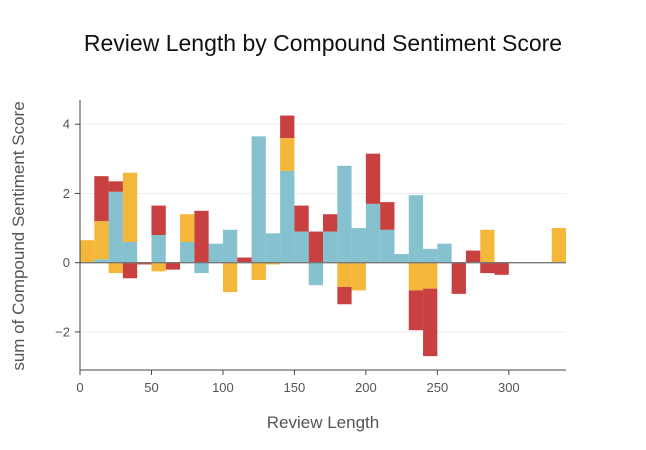  What do you see at coordinates (66, 124) in the screenshot?
I see `y-tick-label-3: 4` at bounding box center [66, 124].